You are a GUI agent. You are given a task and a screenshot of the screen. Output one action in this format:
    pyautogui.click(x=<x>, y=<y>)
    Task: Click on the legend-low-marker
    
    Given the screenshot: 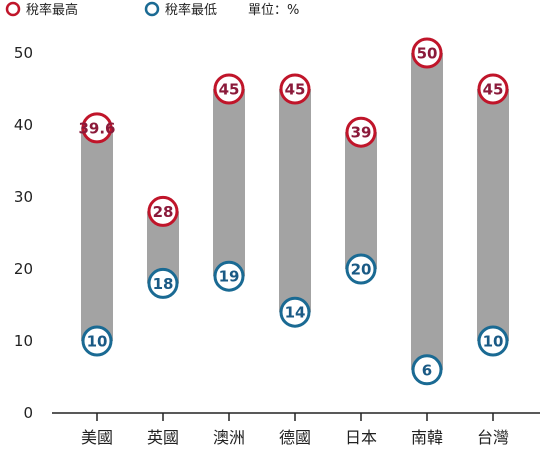 What is the action you would take?
    pyautogui.click(x=152, y=9)
    